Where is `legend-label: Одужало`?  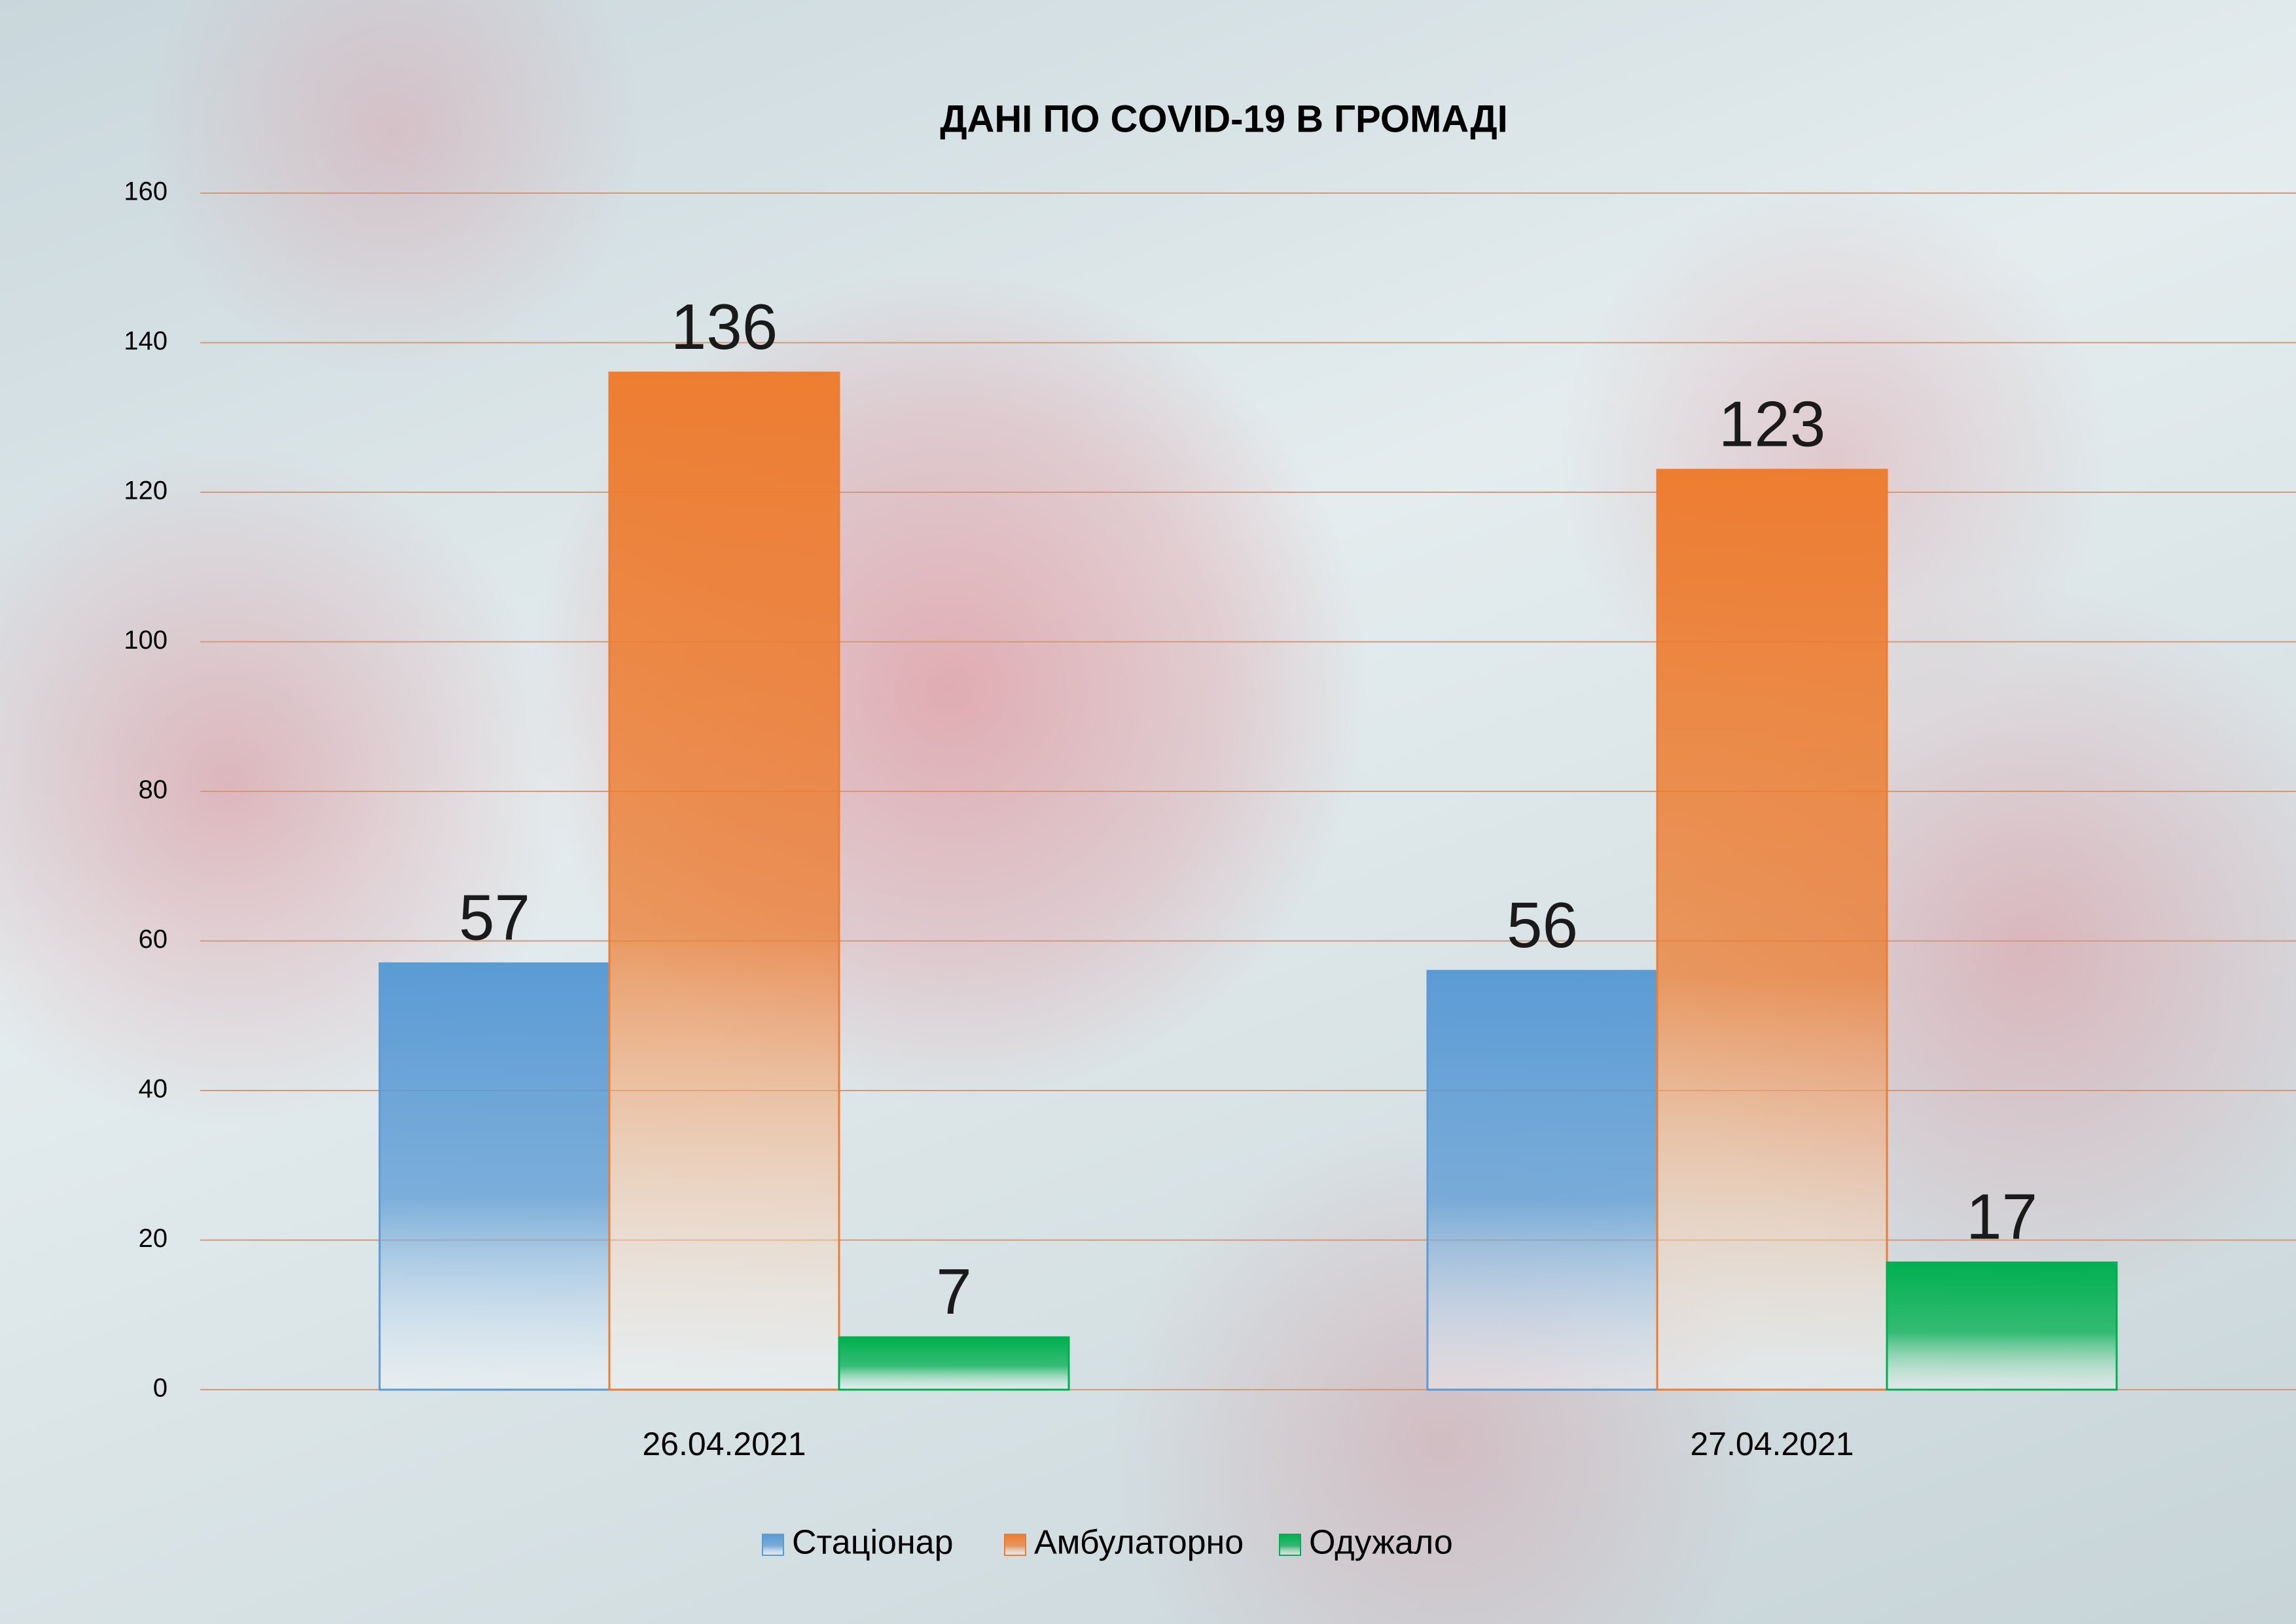
legend-label: Одужало is located at coordinates (1381, 1543).